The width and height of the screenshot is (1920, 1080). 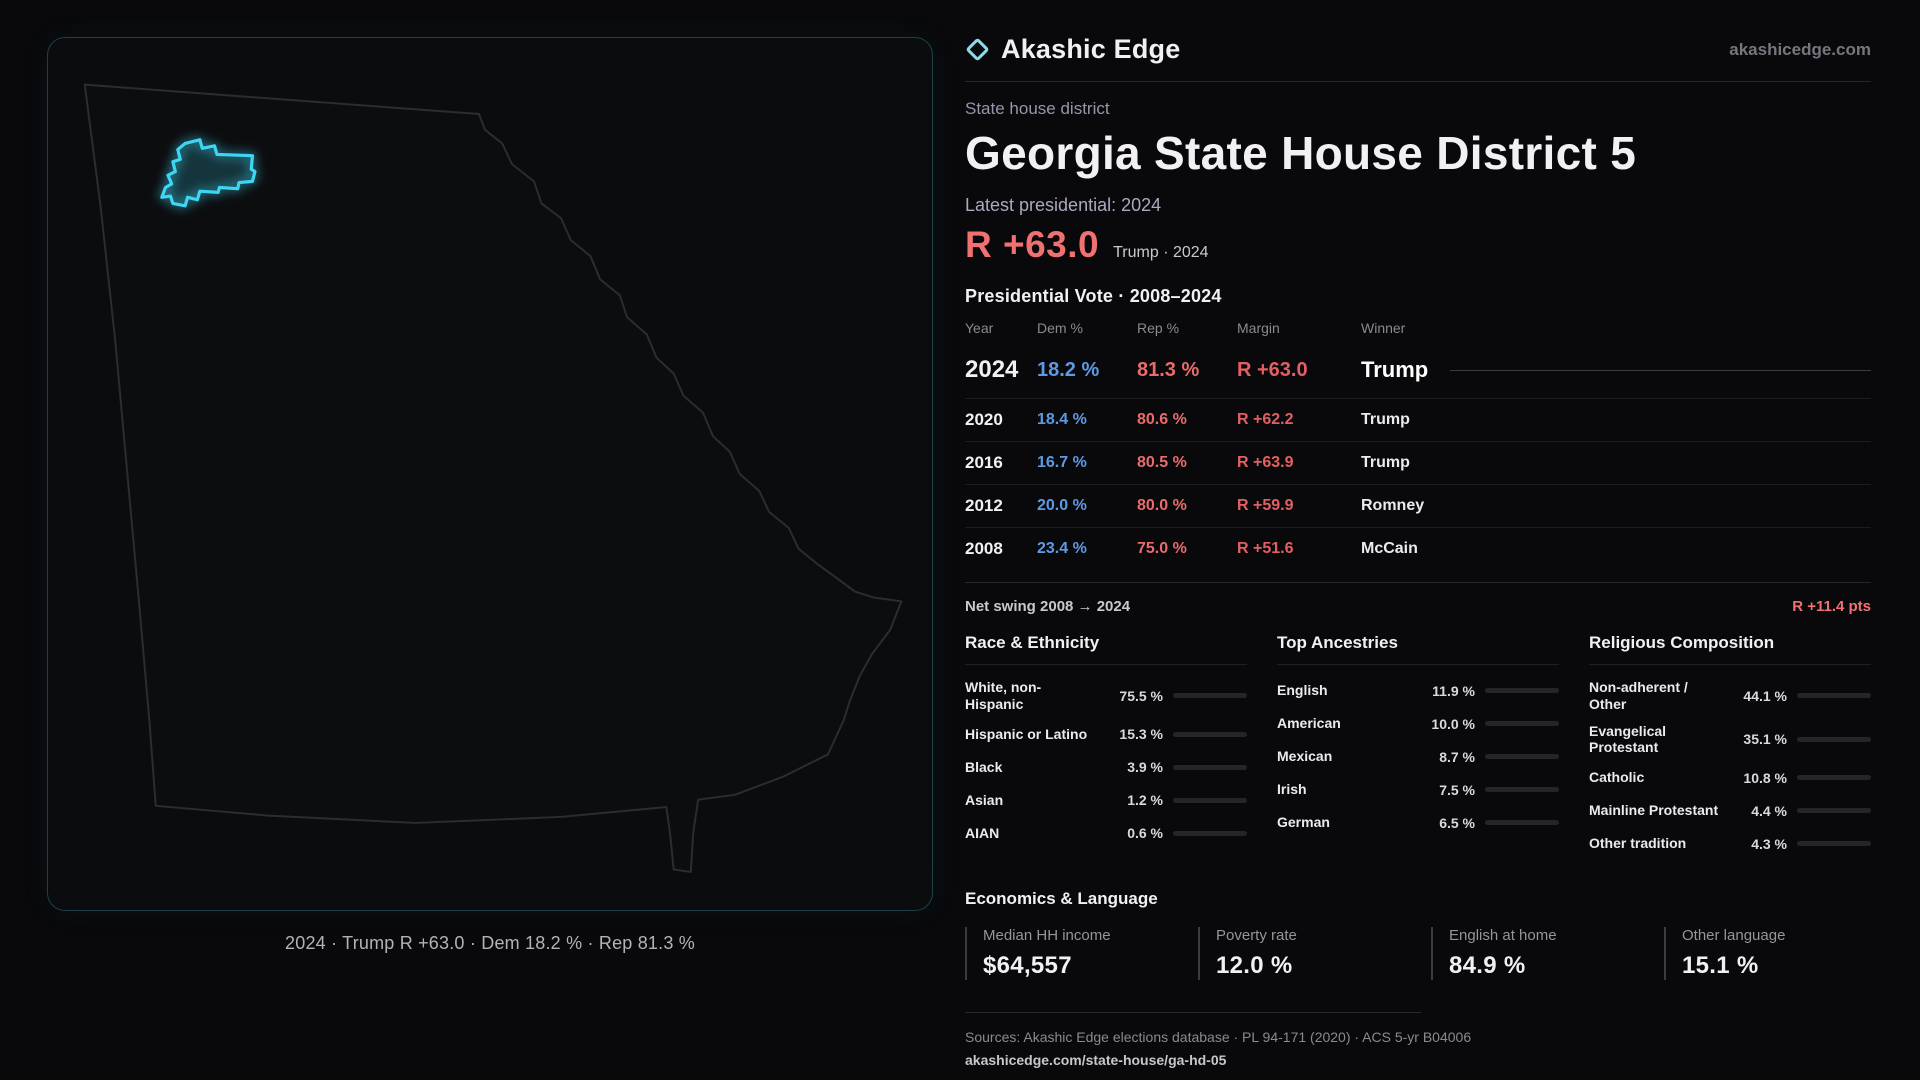 I want to click on demo-label: American, so click(x=1309, y=723).